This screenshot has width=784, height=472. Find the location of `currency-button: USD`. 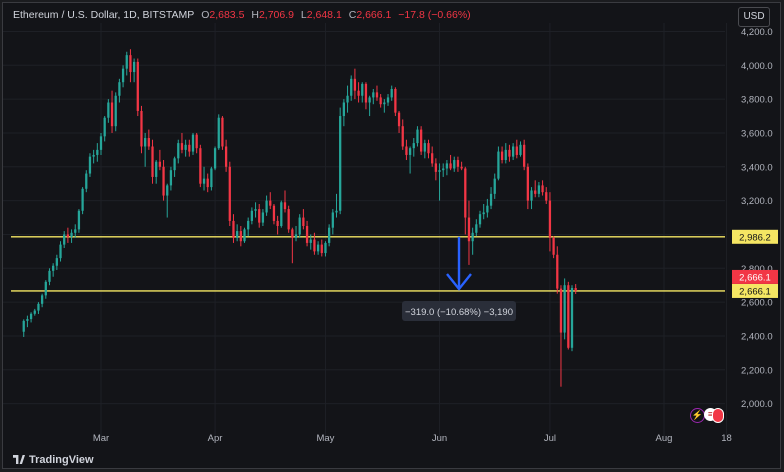

currency-button: USD is located at coordinates (754, 17).